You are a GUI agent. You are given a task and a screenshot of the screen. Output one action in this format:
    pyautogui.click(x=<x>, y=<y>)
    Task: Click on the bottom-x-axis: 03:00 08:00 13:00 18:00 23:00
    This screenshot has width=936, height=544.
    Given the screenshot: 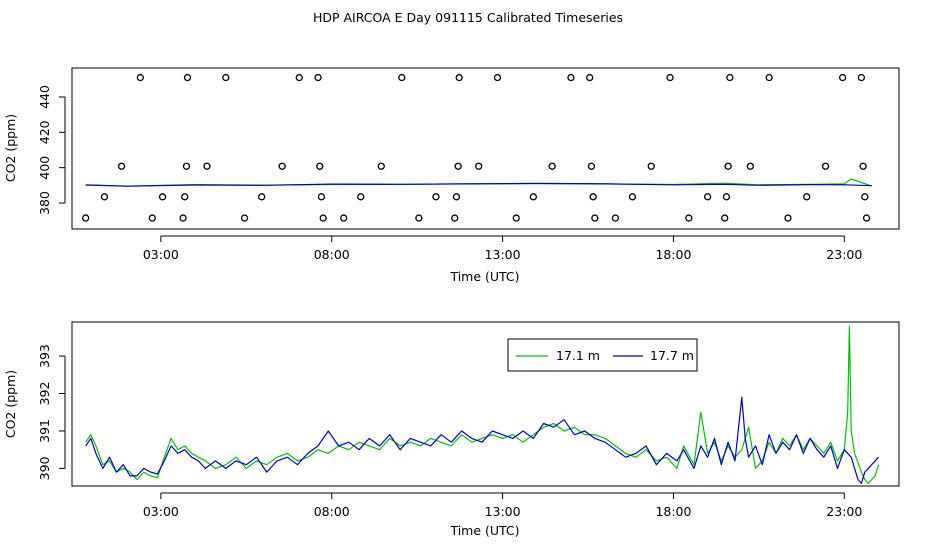 What is the action you would take?
    pyautogui.click(x=502, y=505)
    